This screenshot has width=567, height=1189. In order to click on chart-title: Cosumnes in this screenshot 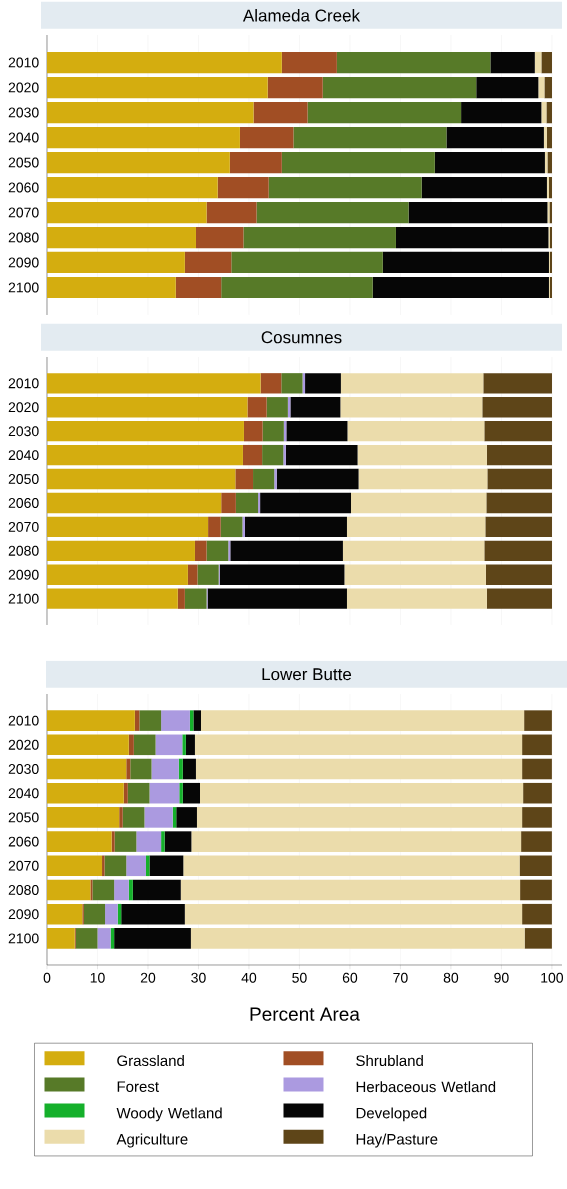, I will do `click(301, 337)`.